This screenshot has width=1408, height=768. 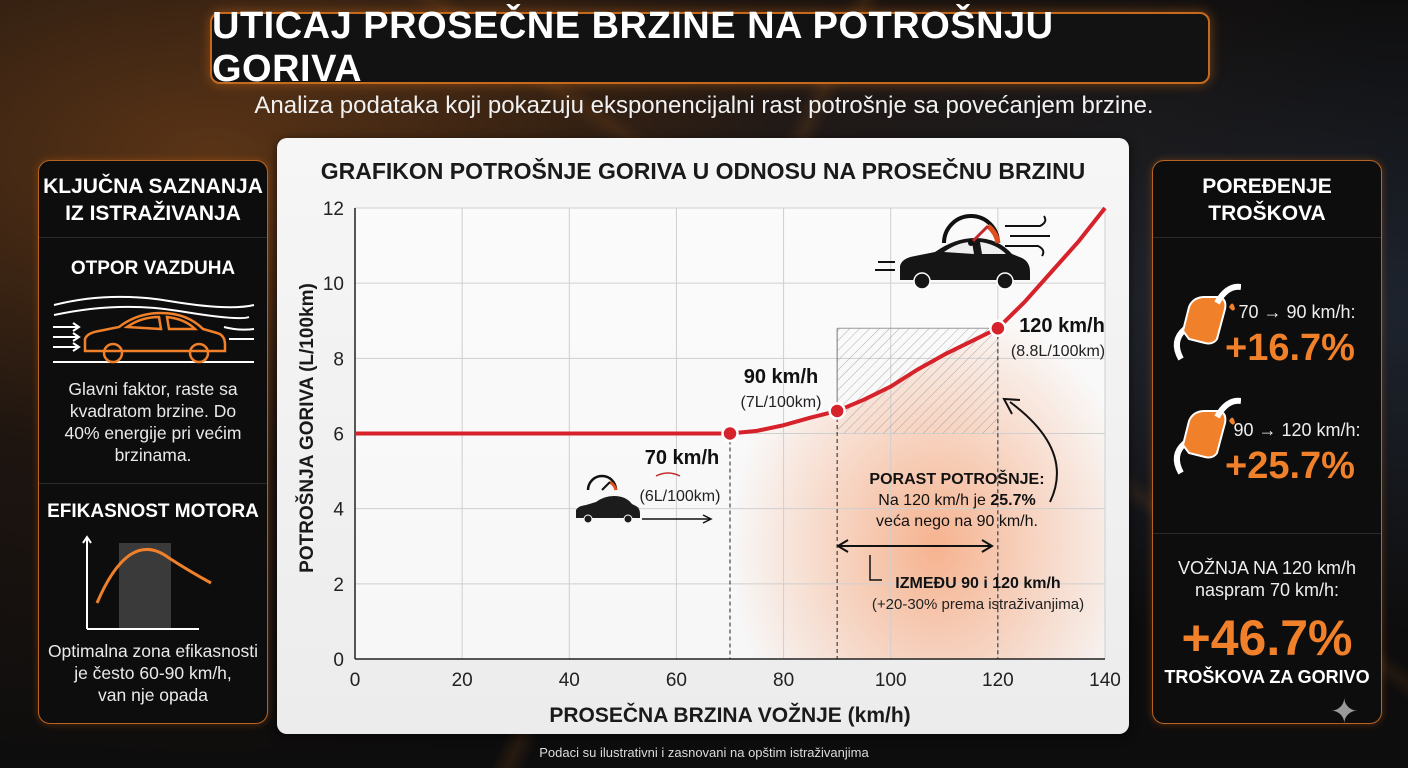 What do you see at coordinates (153, 213) in the screenshot?
I see `key-findings-title-line2: IZ ISTRAŽIVANJA` at bounding box center [153, 213].